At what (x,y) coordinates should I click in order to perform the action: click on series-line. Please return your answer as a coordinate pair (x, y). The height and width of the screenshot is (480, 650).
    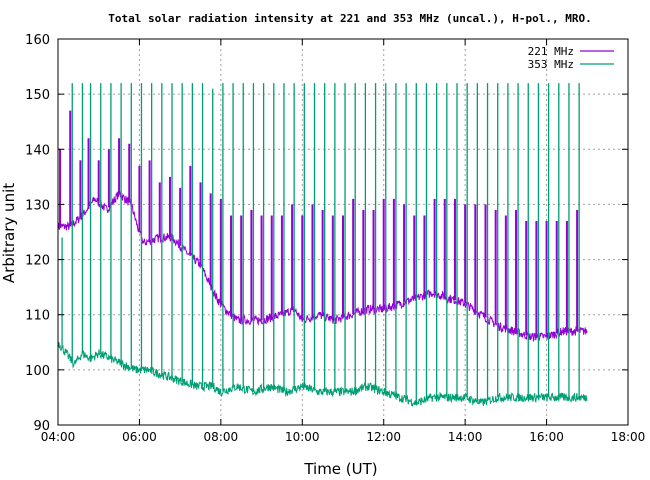
    Looking at the image, I should click on (322, 374).